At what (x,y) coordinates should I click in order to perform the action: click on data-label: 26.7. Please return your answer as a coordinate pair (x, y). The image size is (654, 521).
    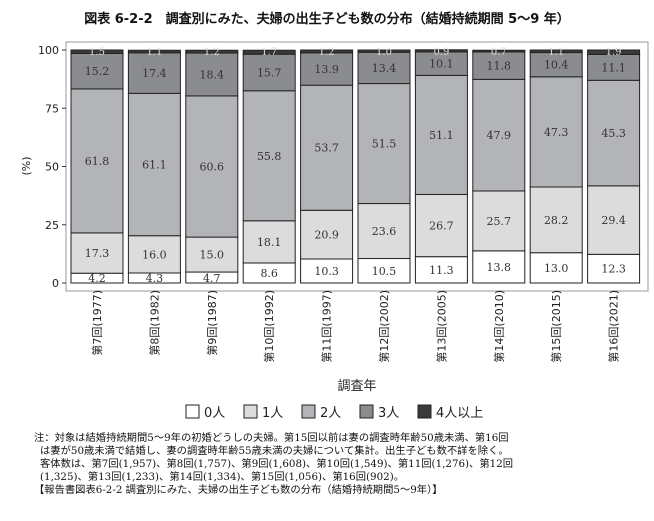
    Looking at the image, I should click on (441, 226).